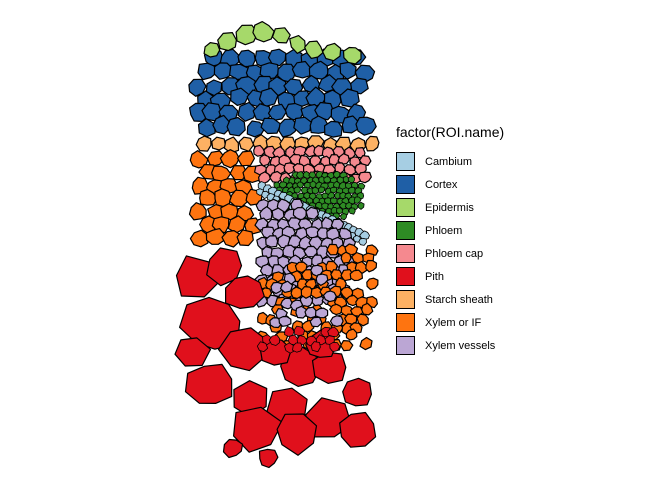  I want to click on legend-label-phloem: Phloem, so click(444, 230).